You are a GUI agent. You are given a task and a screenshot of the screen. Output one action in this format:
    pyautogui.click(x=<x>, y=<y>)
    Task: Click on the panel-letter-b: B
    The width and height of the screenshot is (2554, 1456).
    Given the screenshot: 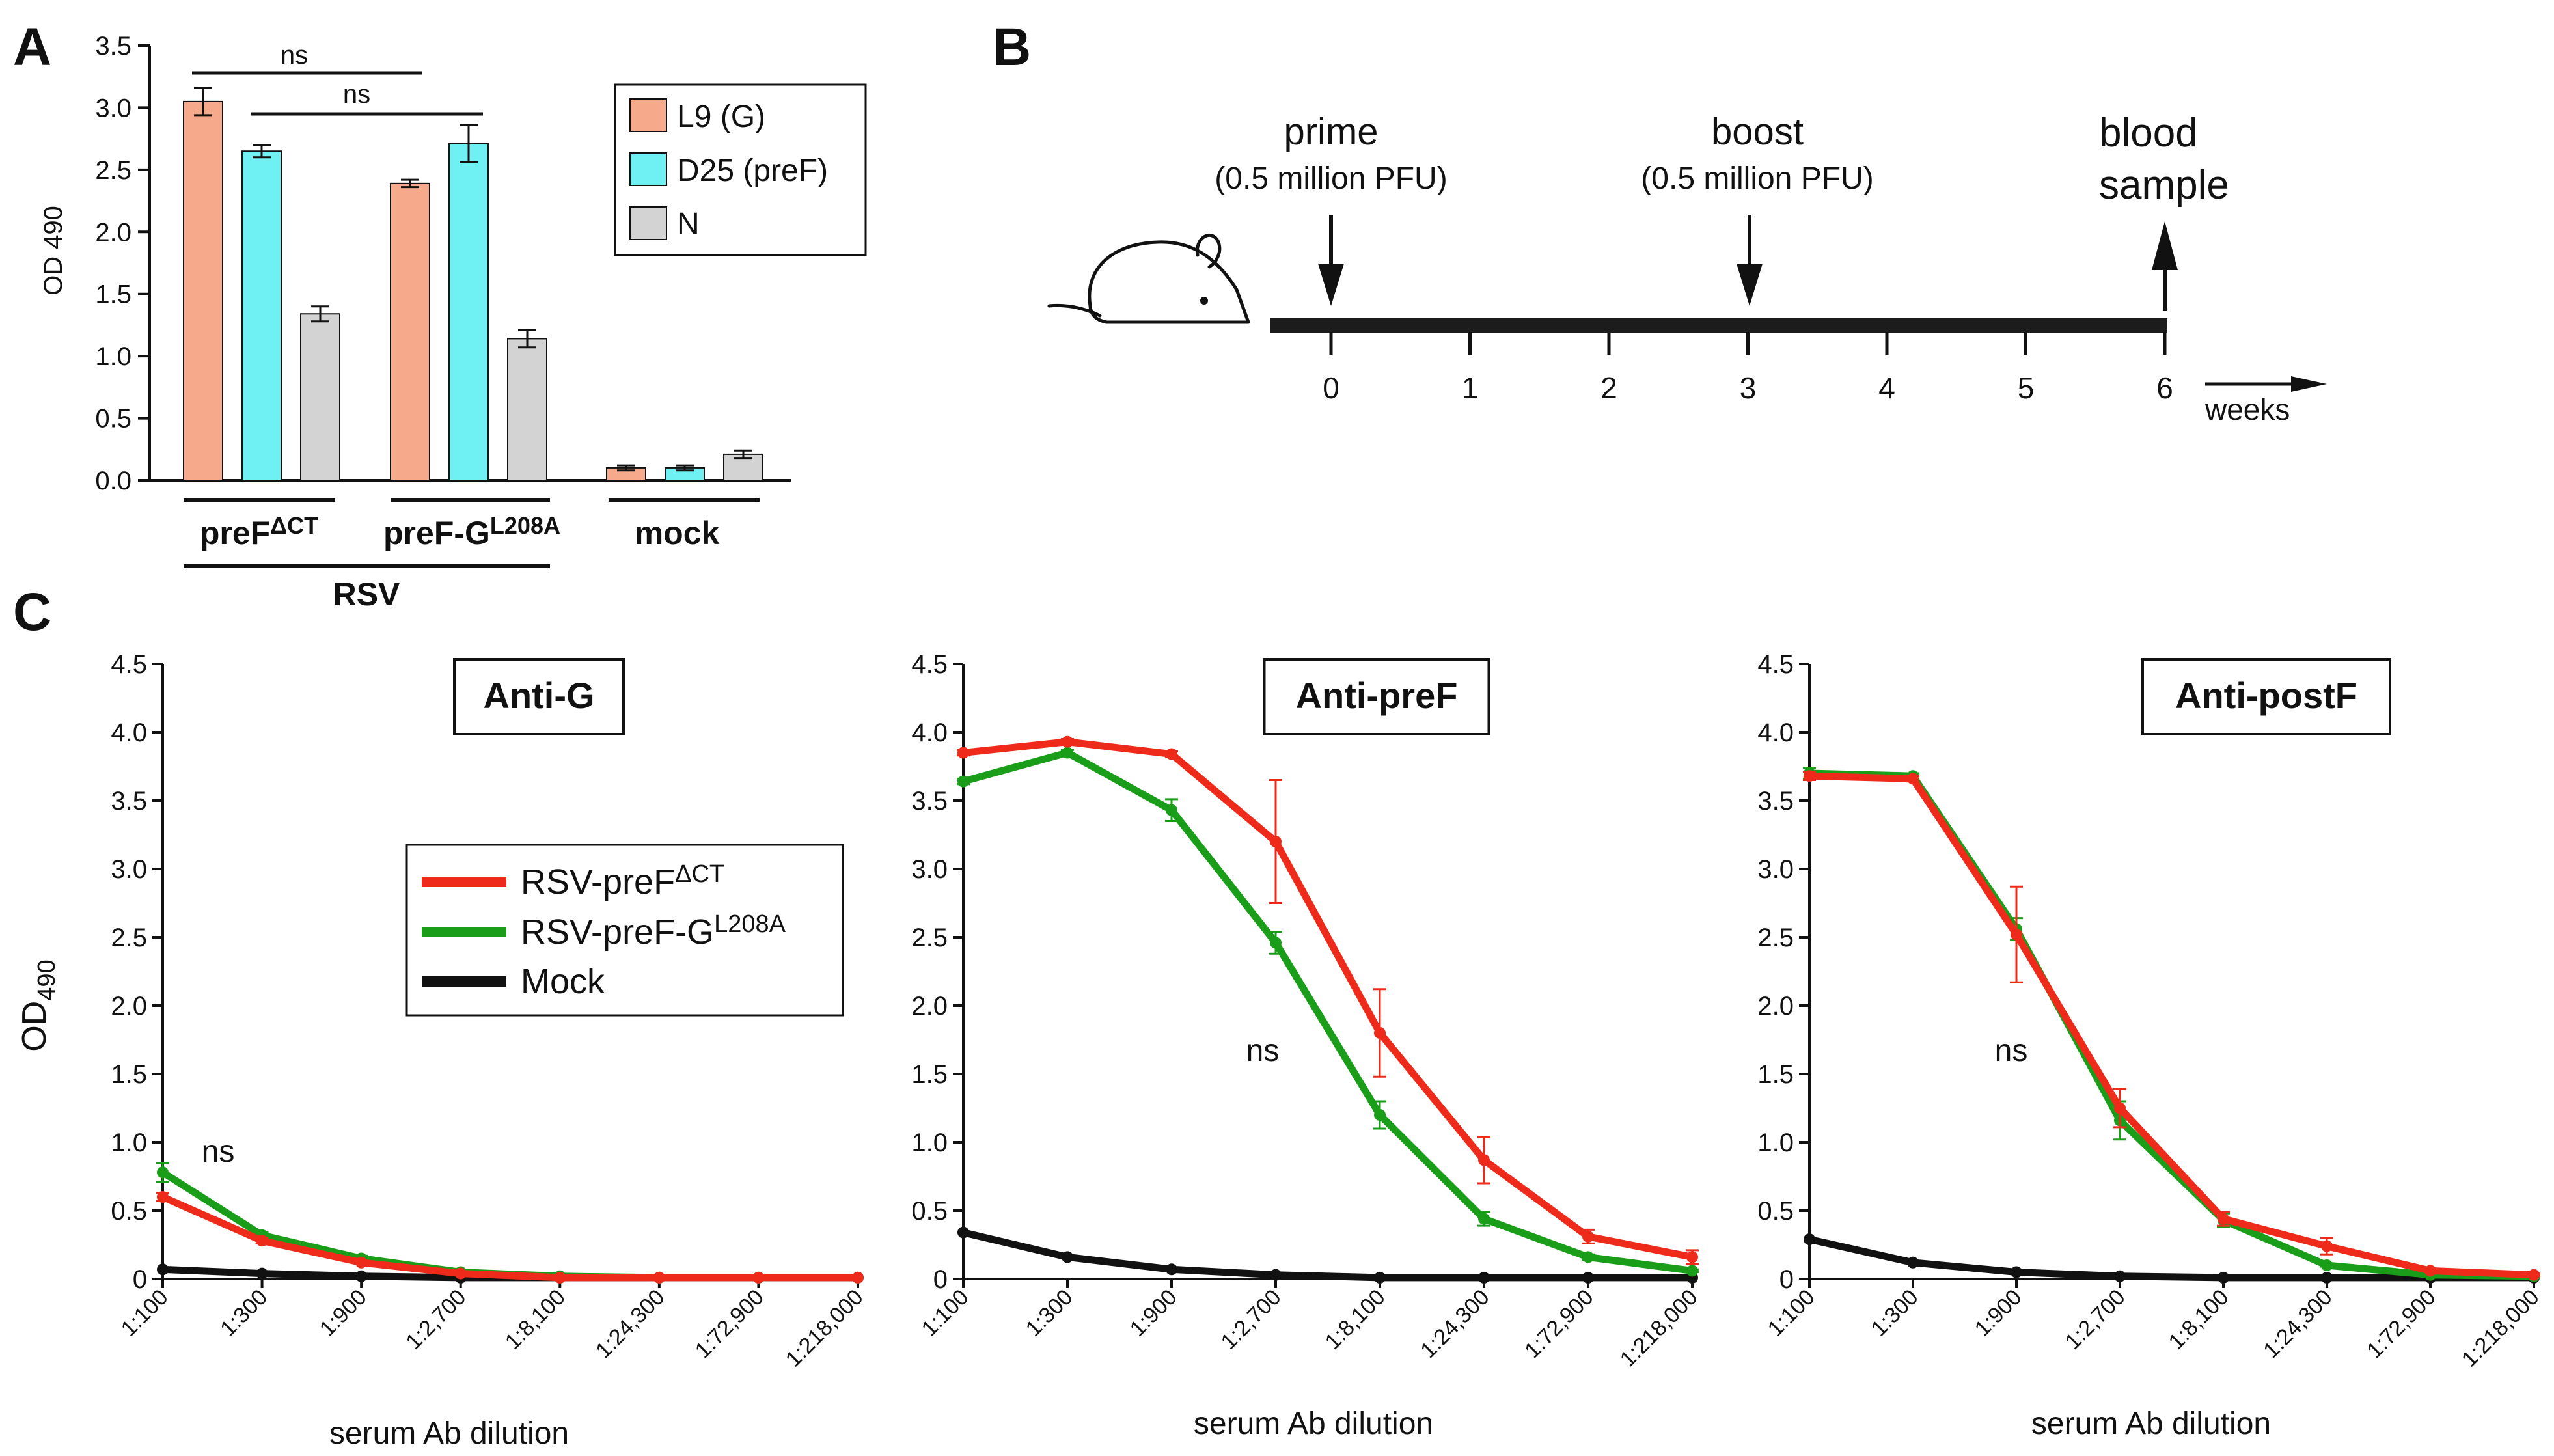 What is the action you would take?
    pyautogui.click(x=1012, y=48)
    